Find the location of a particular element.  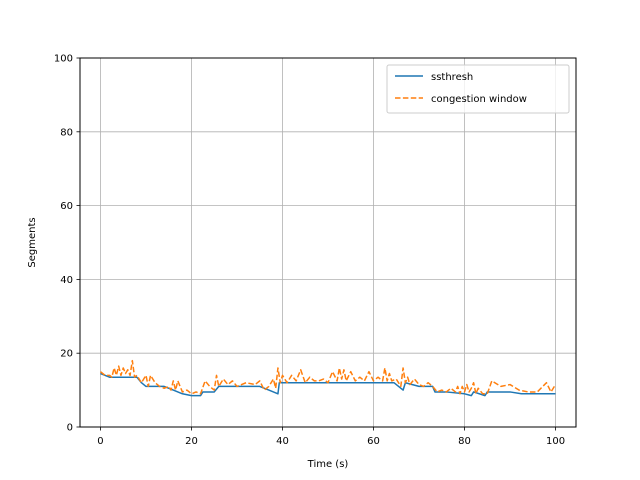

legend: ssthresh congestion window is located at coordinates (478, 89).